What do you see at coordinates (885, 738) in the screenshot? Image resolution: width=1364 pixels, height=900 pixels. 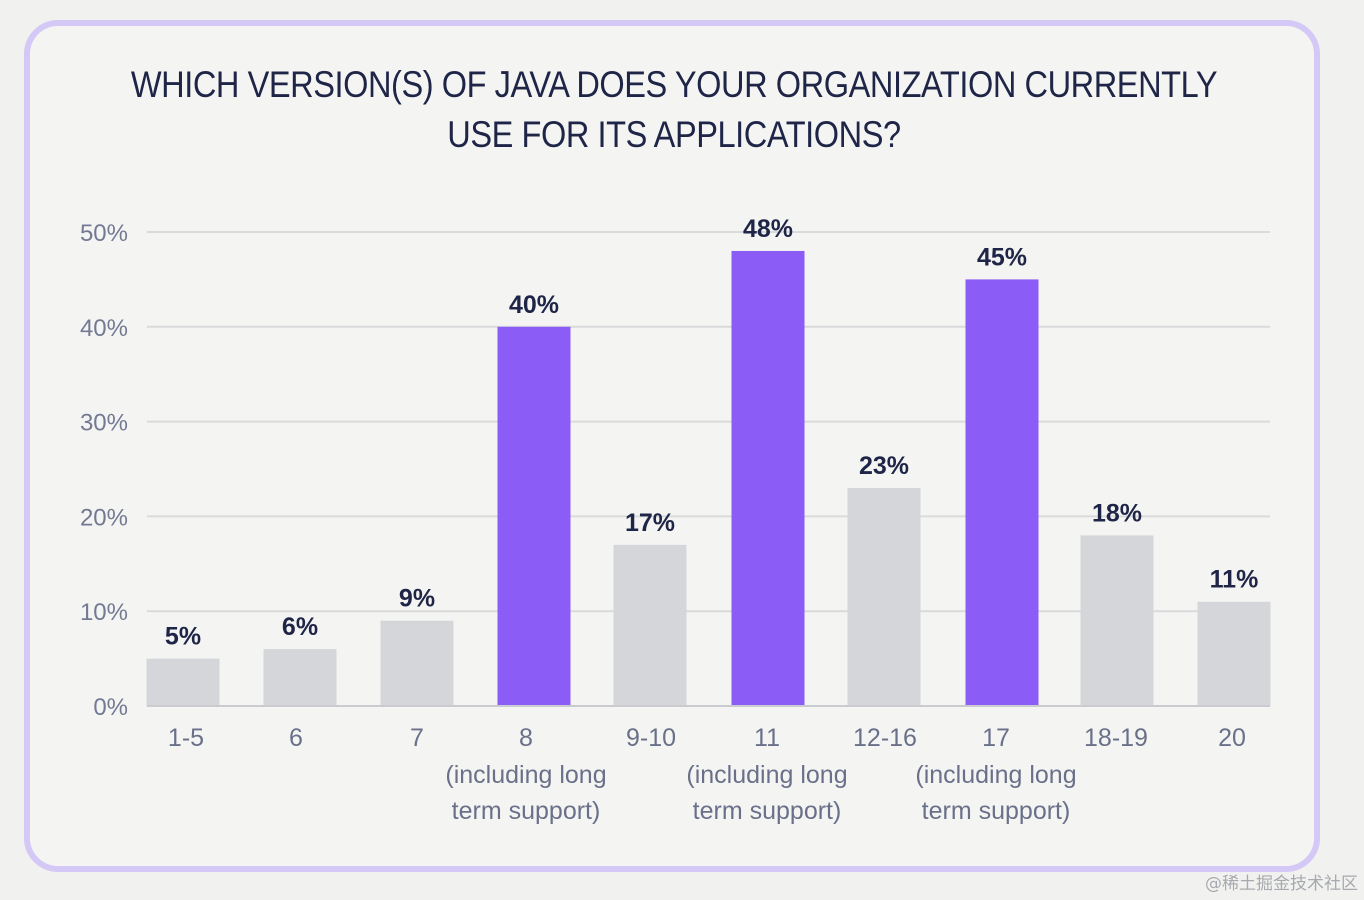 I see `x-tick-label: 12-16` at bounding box center [885, 738].